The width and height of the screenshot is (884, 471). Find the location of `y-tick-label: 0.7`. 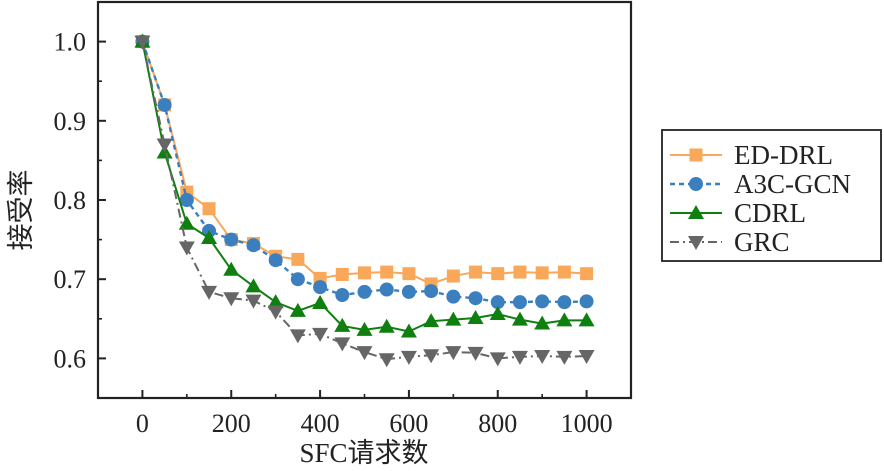

y-tick-label: 0.7 is located at coordinates (70, 279).